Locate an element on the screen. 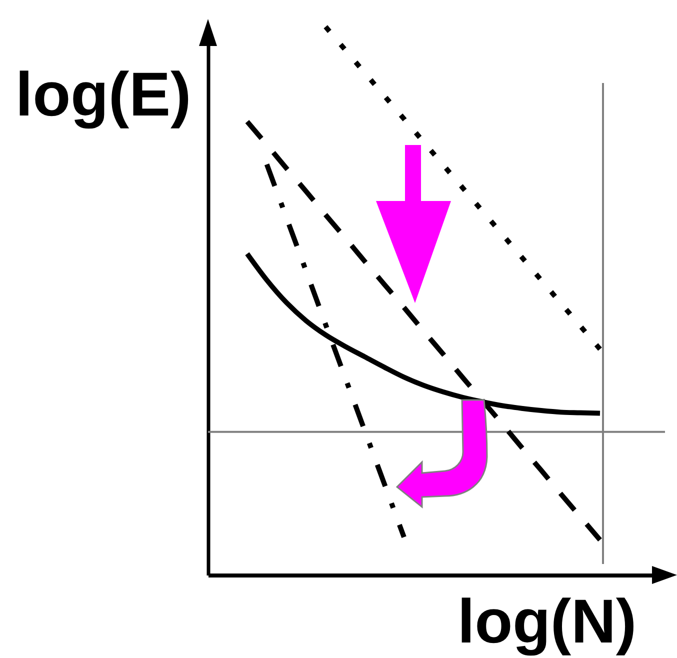 The height and width of the screenshot is (658, 677). x-axis-title: log(N) is located at coordinates (547, 622).